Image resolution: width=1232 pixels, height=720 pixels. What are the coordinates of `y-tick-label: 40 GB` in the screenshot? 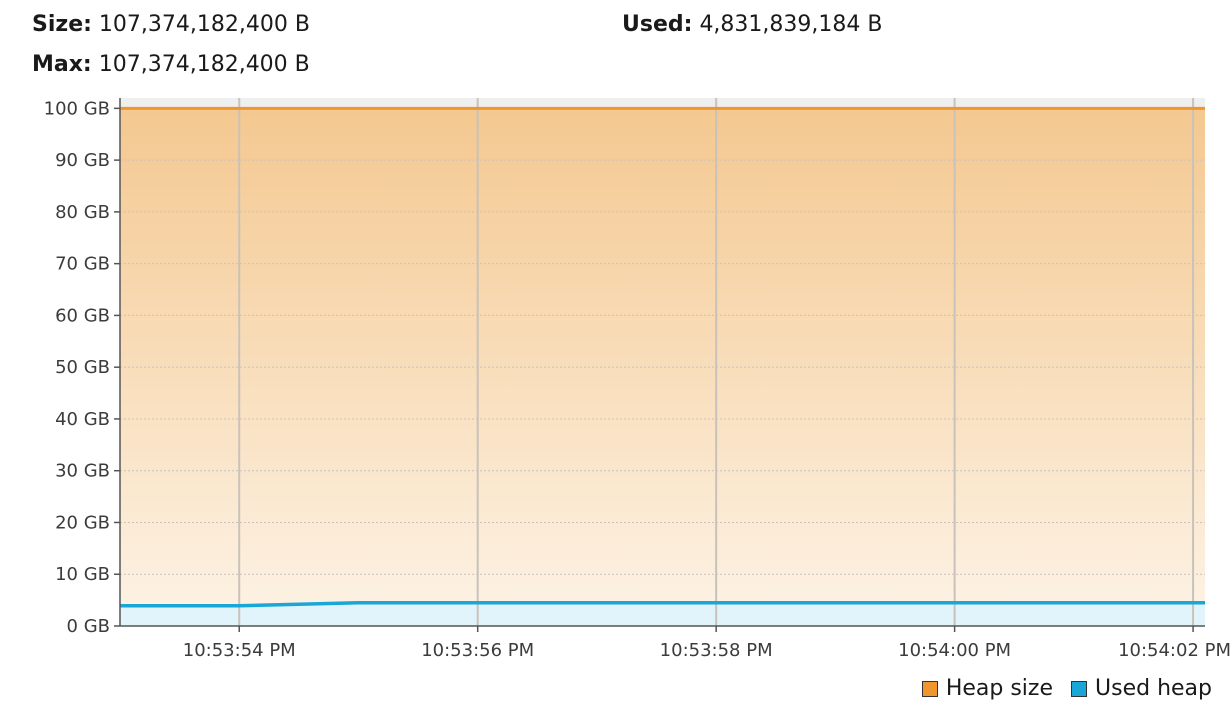 It's located at (82, 419).